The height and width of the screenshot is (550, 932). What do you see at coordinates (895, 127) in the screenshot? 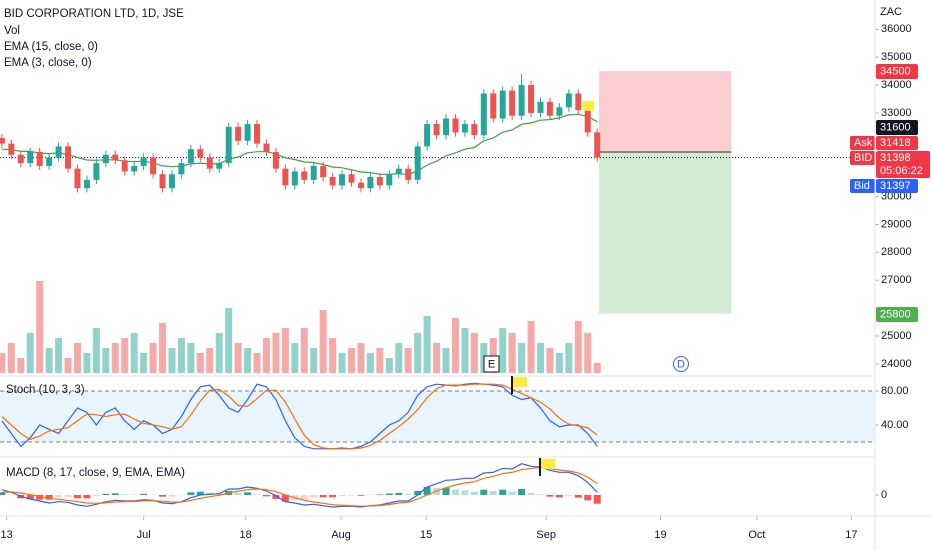
I see `entry-label: 31600` at bounding box center [895, 127].